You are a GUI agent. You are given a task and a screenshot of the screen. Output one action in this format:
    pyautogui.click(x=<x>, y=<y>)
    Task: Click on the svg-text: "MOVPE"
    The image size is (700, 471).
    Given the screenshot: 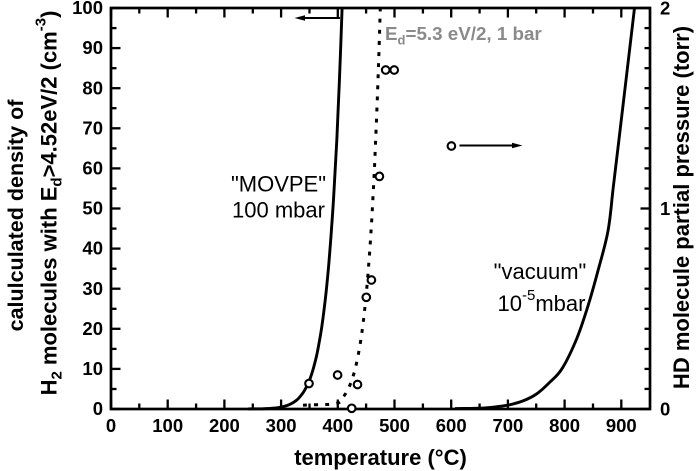 What is the action you would take?
    pyautogui.click(x=278, y=184)
    